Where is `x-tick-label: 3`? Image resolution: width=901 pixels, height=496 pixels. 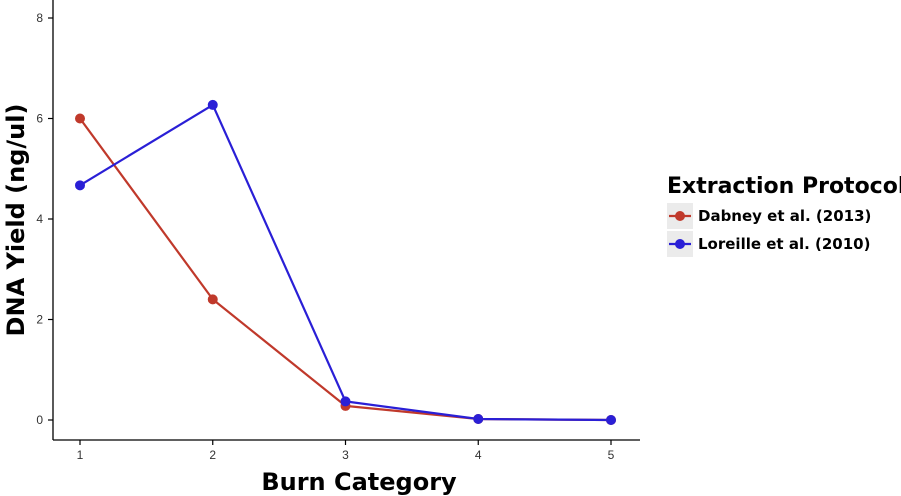
x-tick-label: 3 is located at coordinates (345, 455).